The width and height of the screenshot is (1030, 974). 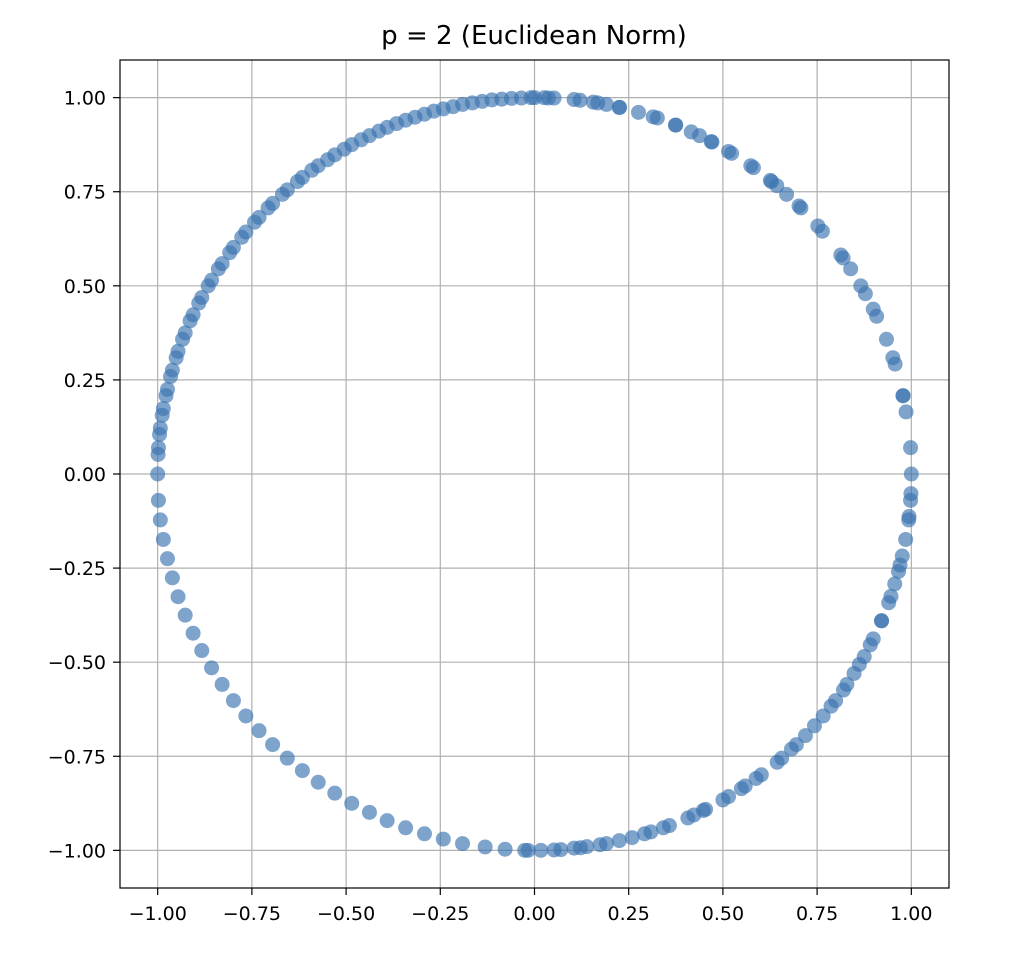 I want to click on y-tick-label: −0.25, so click(x=77, y=569).